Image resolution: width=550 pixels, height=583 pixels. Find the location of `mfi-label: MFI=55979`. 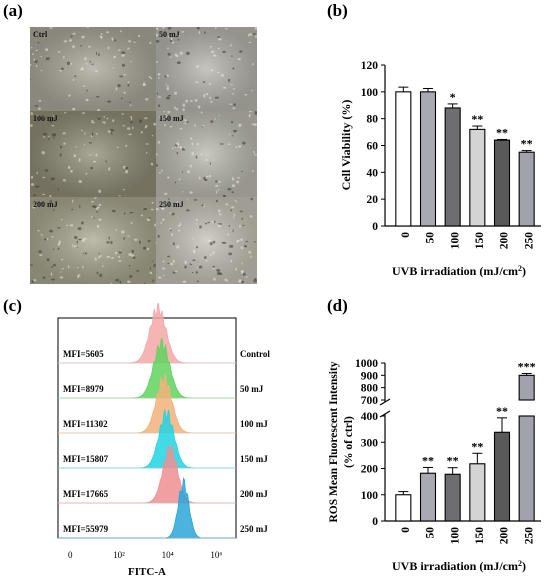

mfi-label: MFI=55979 is located at coordinates (86, 529).